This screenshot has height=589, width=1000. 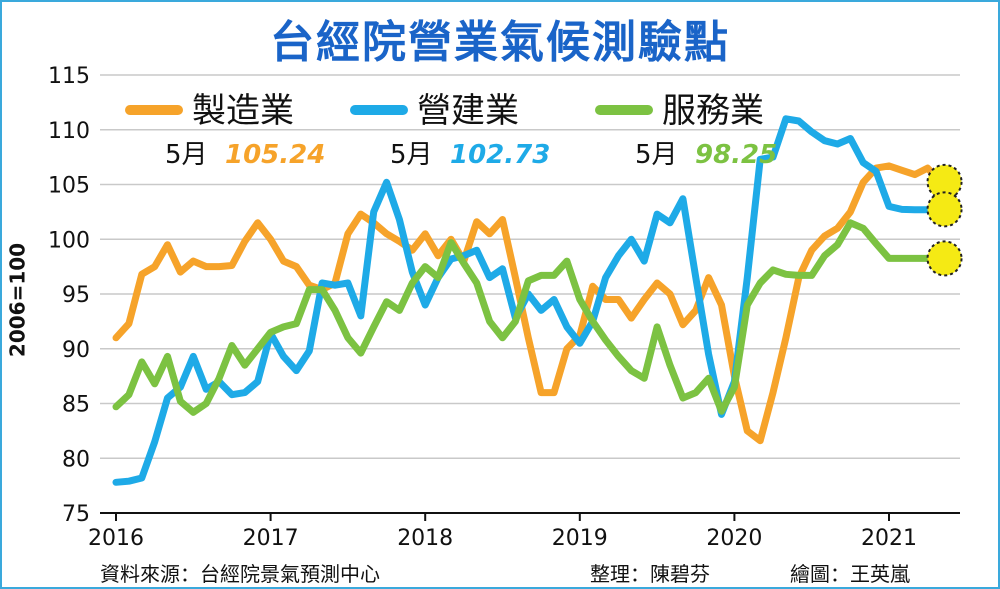 What do you see at coordinates (425, 538) in the screenshot?
I see `x-tick-label: 2018` at bounding box center [425, 538].